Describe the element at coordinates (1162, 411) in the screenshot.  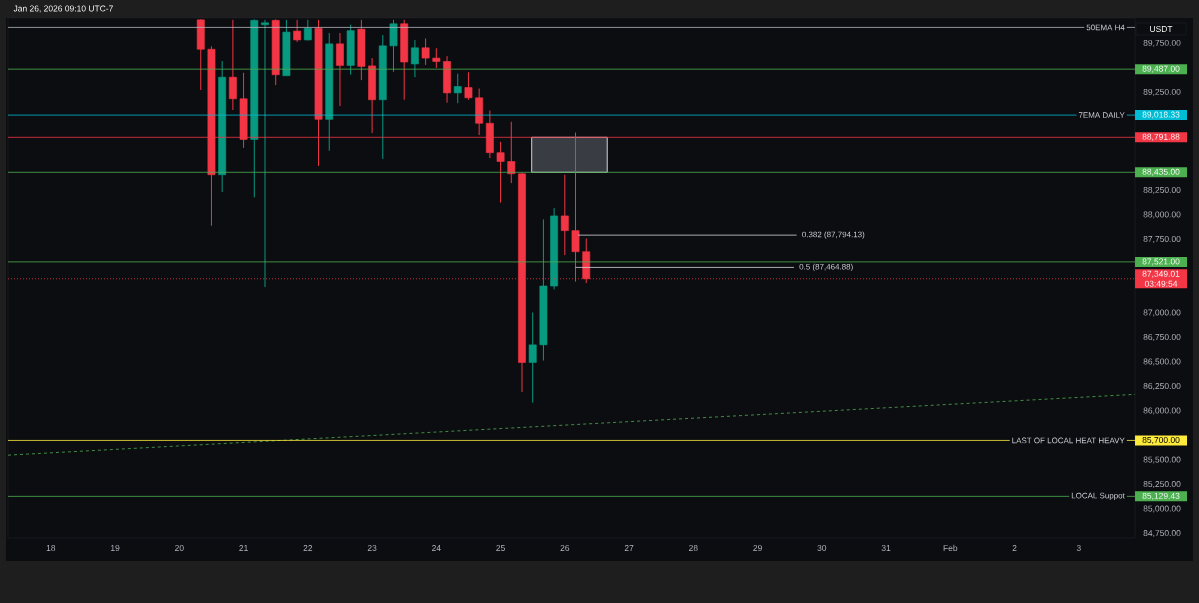
I see `y-tick-label: 86,000.00` at that location.